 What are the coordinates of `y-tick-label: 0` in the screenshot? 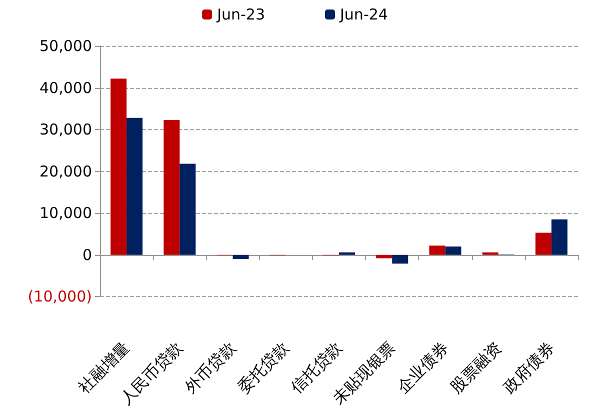 It's located at (87, 255).